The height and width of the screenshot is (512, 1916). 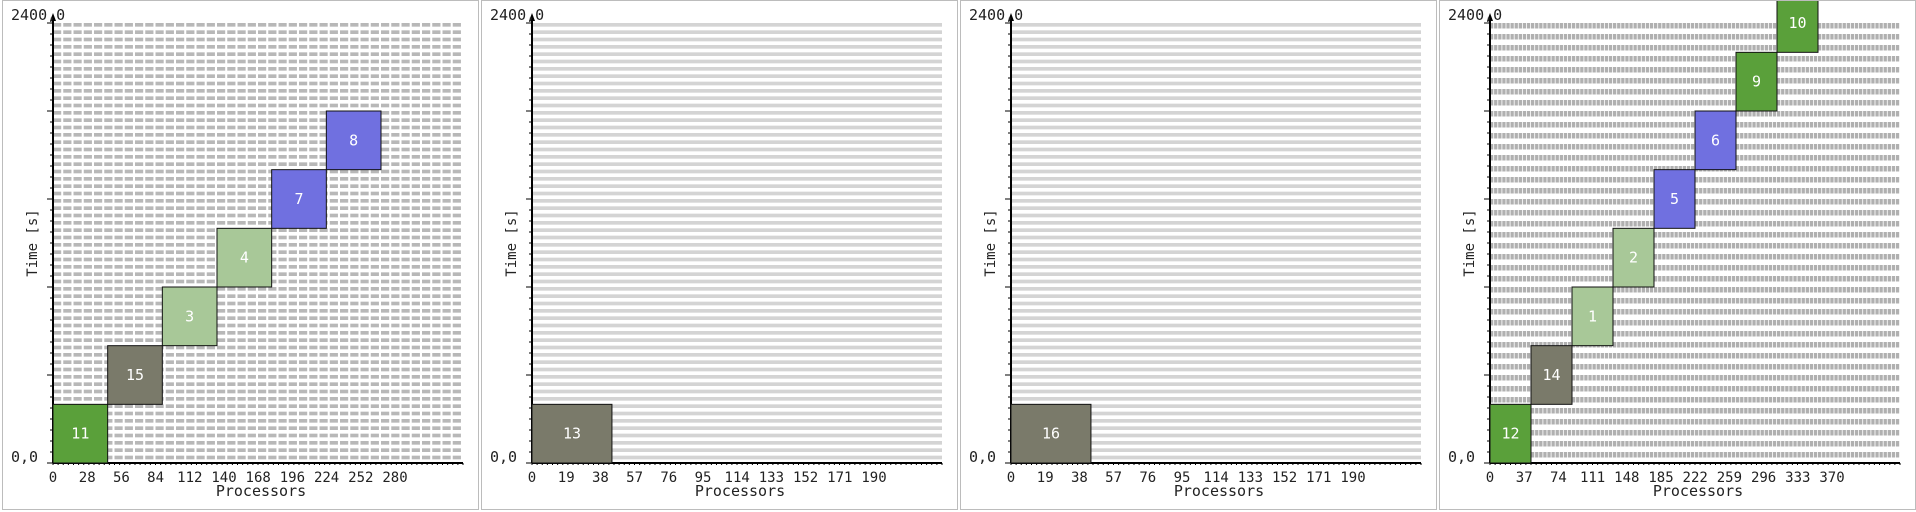 What do you see at coordinates (1113, 478) in the screenshot?
I see `x-tick-label: 57` at bounding box center [1113, 478].